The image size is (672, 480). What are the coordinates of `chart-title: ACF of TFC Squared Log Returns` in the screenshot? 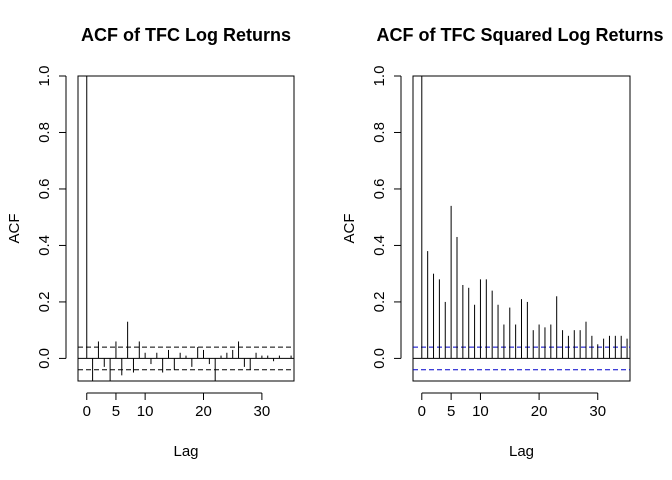 It's located at (520, 35).